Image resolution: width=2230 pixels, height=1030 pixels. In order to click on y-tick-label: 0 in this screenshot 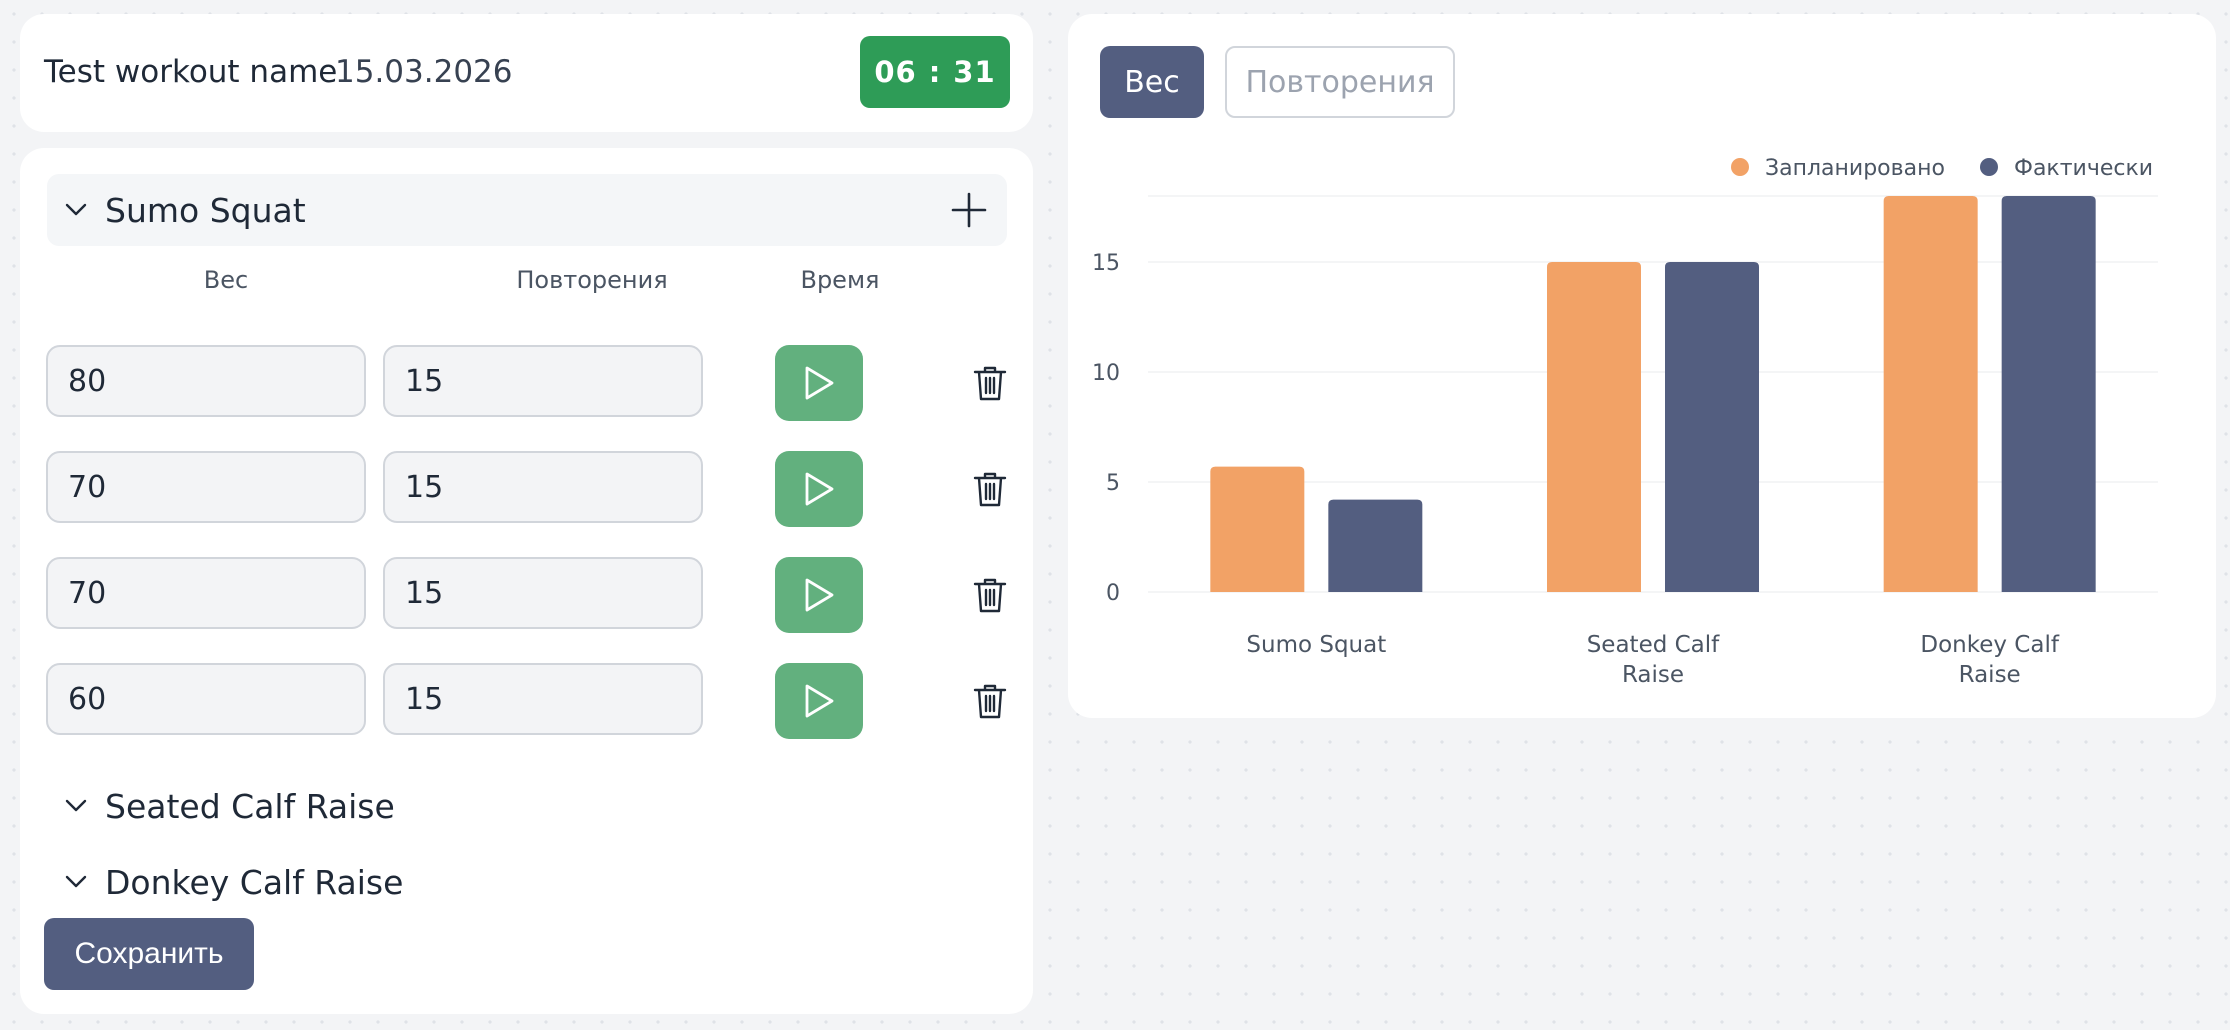, I will do `click(1113, 593)`.